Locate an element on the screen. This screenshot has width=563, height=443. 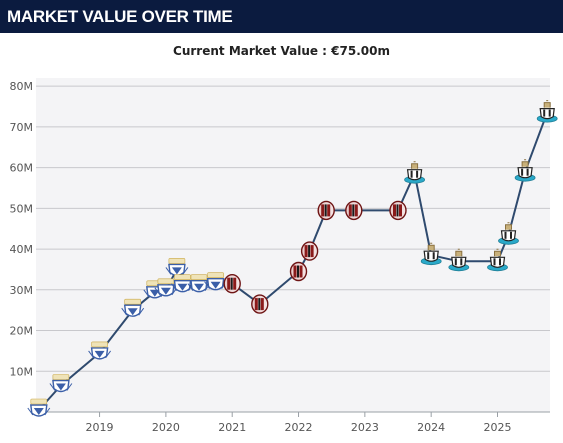
y-tick-label: 80M is located at coordinates (22, 86).